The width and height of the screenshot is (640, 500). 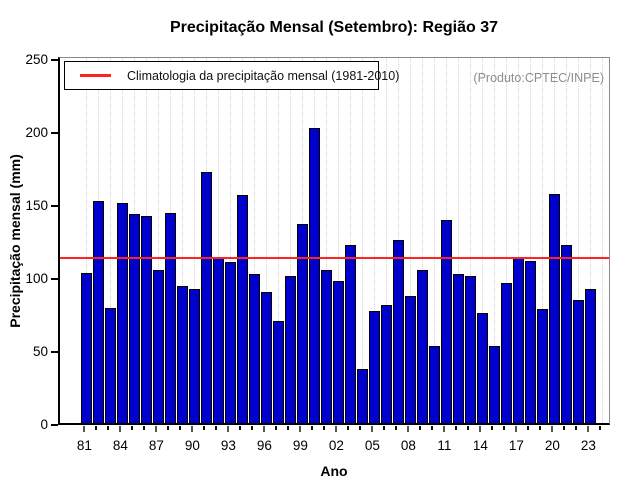 What do you see at coordinates (156, 445) in the screenshot?
I see `x-axis-tick-label: 87` at bounding box center [156, 445].